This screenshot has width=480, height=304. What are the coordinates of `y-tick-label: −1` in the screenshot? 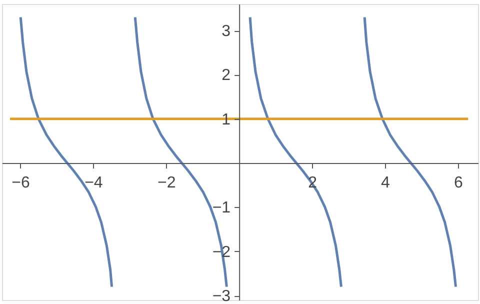 It's located at (221, 208).